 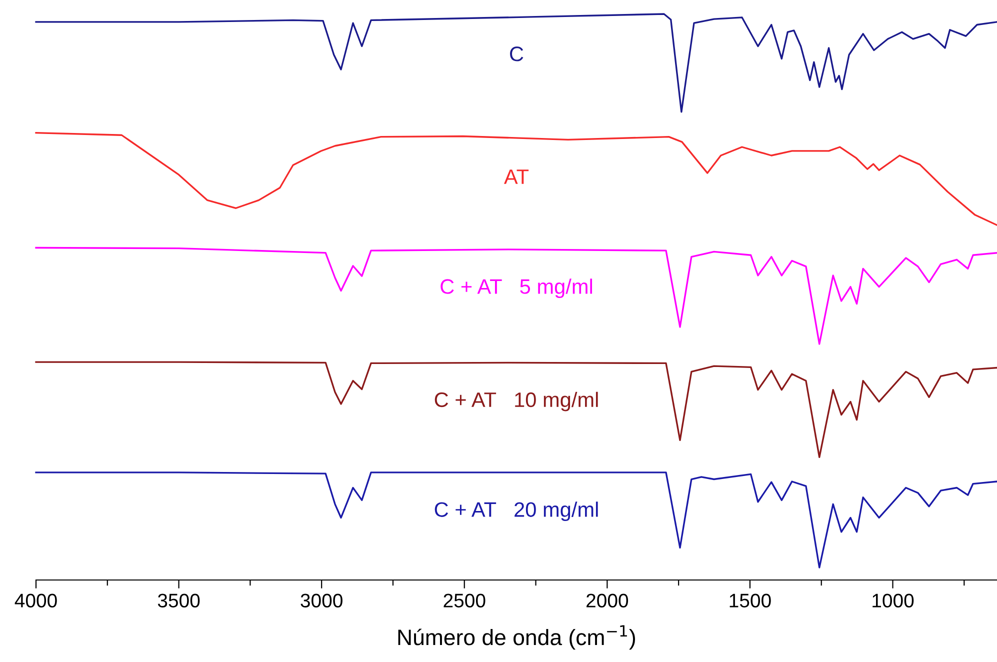 I want to click on series-label: C + AT 5 mg/ml, so click(x=516, y=288).